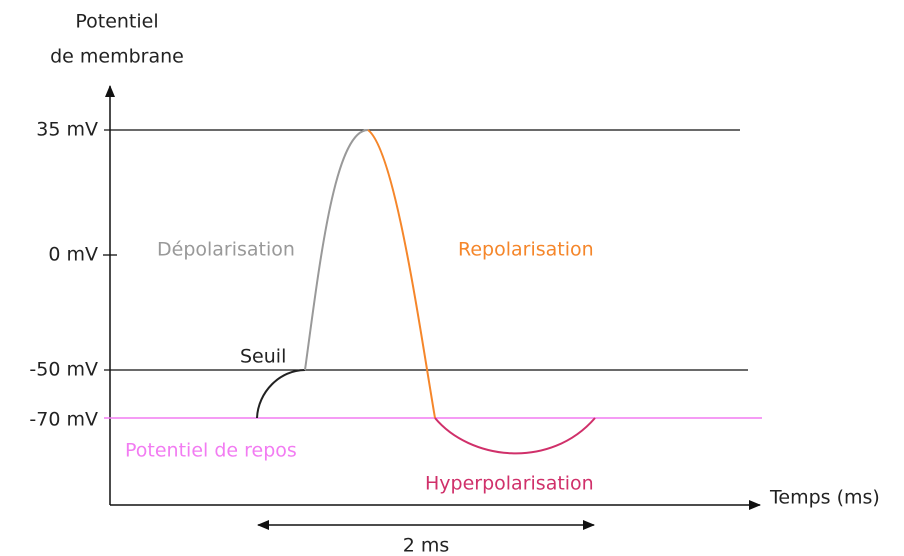 This screenshot has height=556, width=904. What do you see at coordinates (515, 436) in the screenshot?
I see `hyperpolarisation-curve` at bounding box center [515, 436].